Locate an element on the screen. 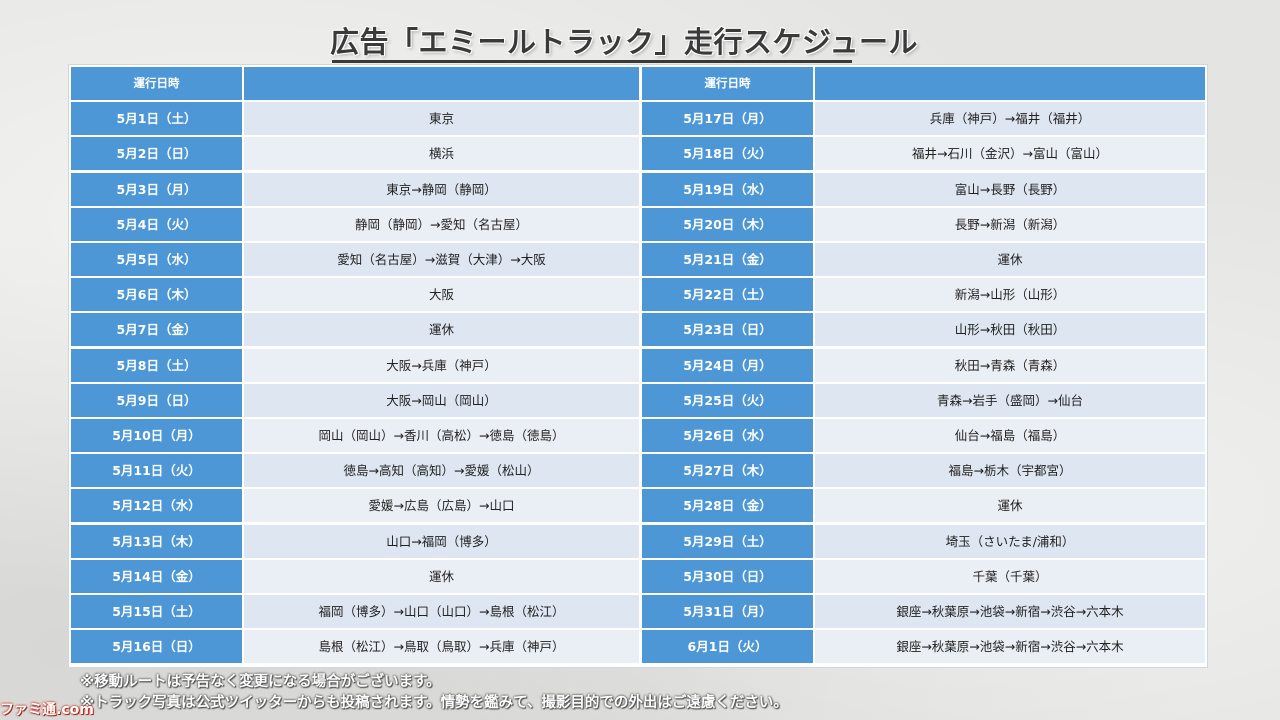  right-date-cell: 5月26日（水） is located at coordinates (727, 435).